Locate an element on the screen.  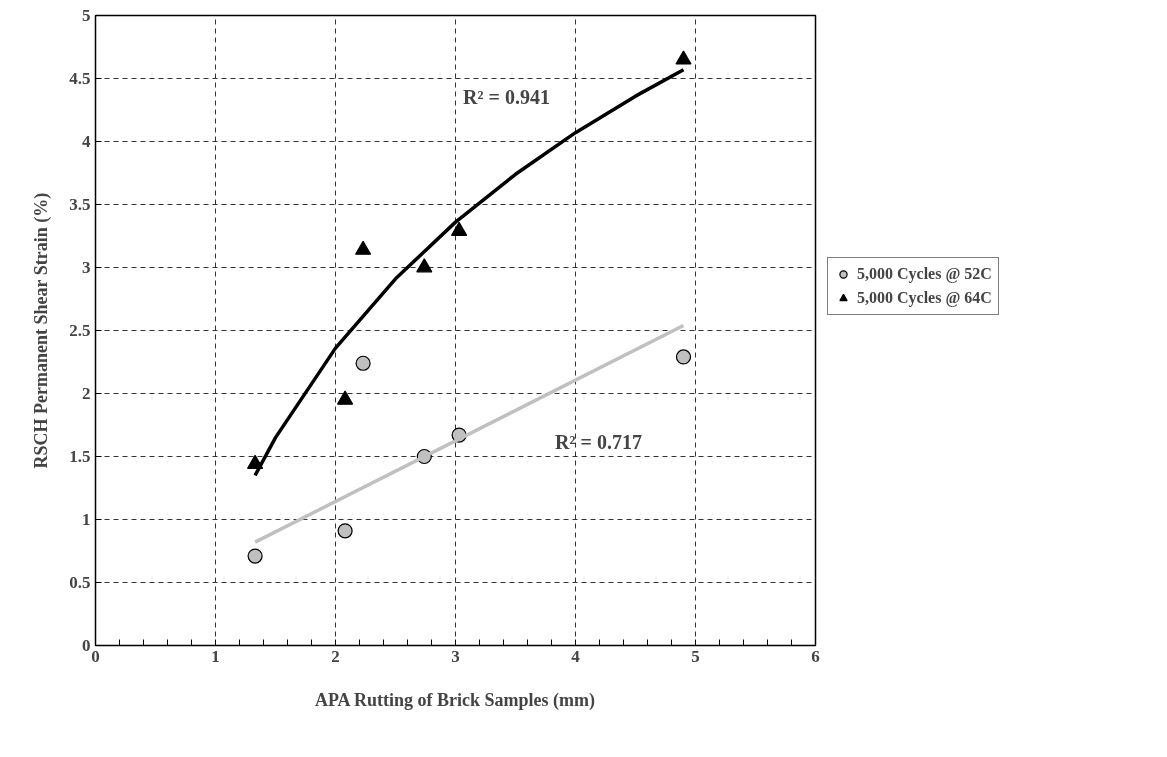
y-tick-label: 3.5 is located at coordinates (80, 204).